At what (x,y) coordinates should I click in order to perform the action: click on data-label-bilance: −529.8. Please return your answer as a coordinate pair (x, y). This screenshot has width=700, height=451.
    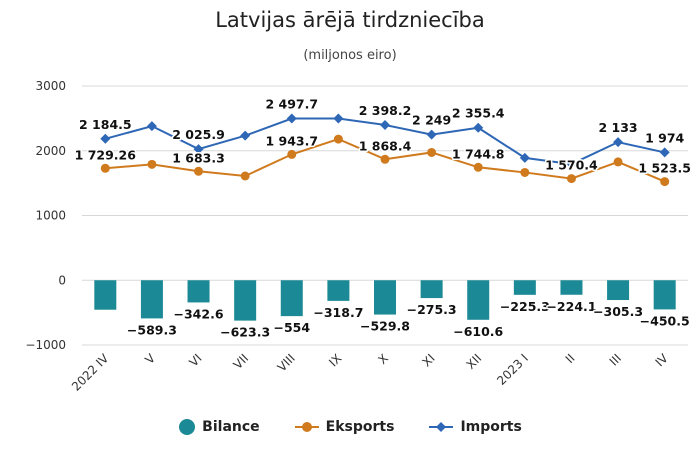
    Looking at the image, I should click on (385, 326).